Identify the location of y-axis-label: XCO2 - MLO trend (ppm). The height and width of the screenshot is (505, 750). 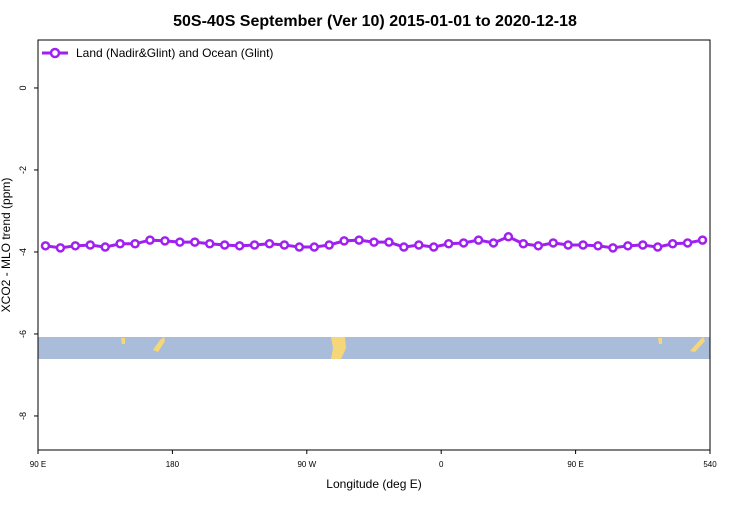
(6, 245).